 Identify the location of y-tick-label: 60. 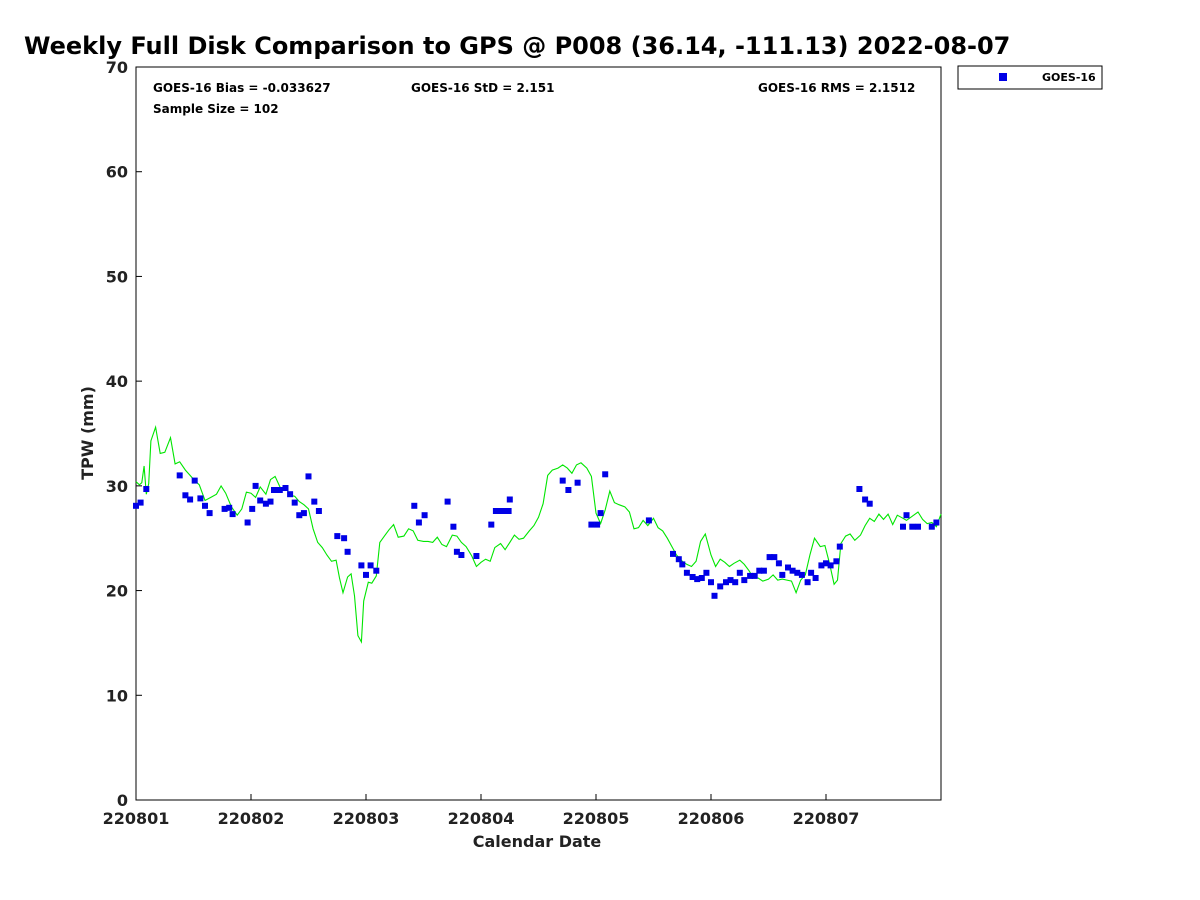
(117, 172).